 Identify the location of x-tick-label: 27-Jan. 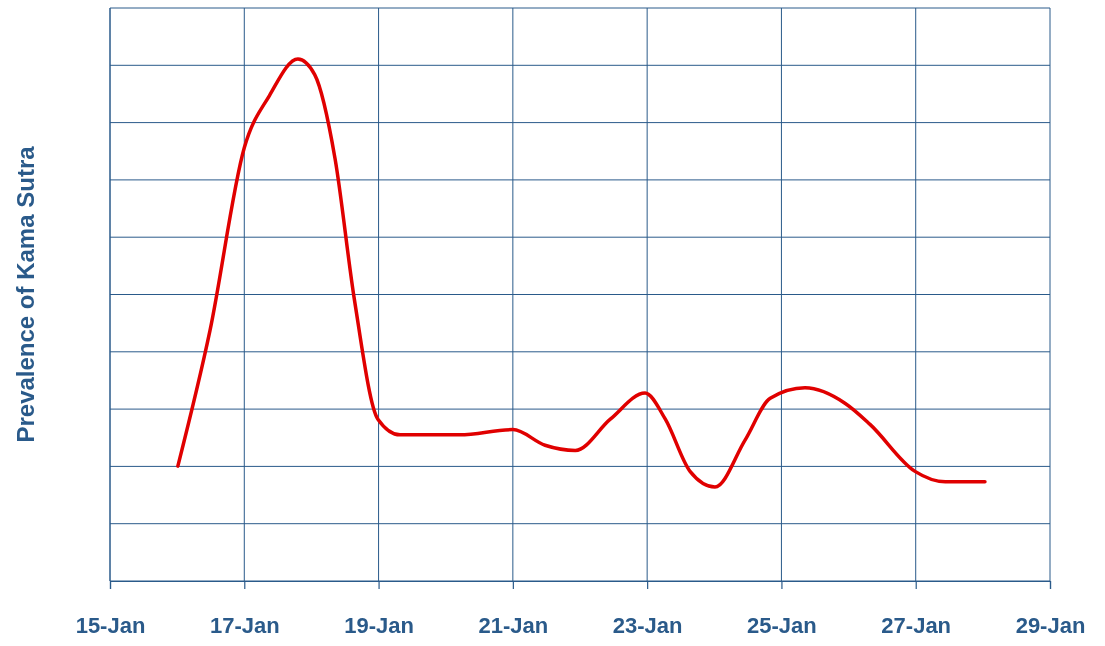
(916, 625).